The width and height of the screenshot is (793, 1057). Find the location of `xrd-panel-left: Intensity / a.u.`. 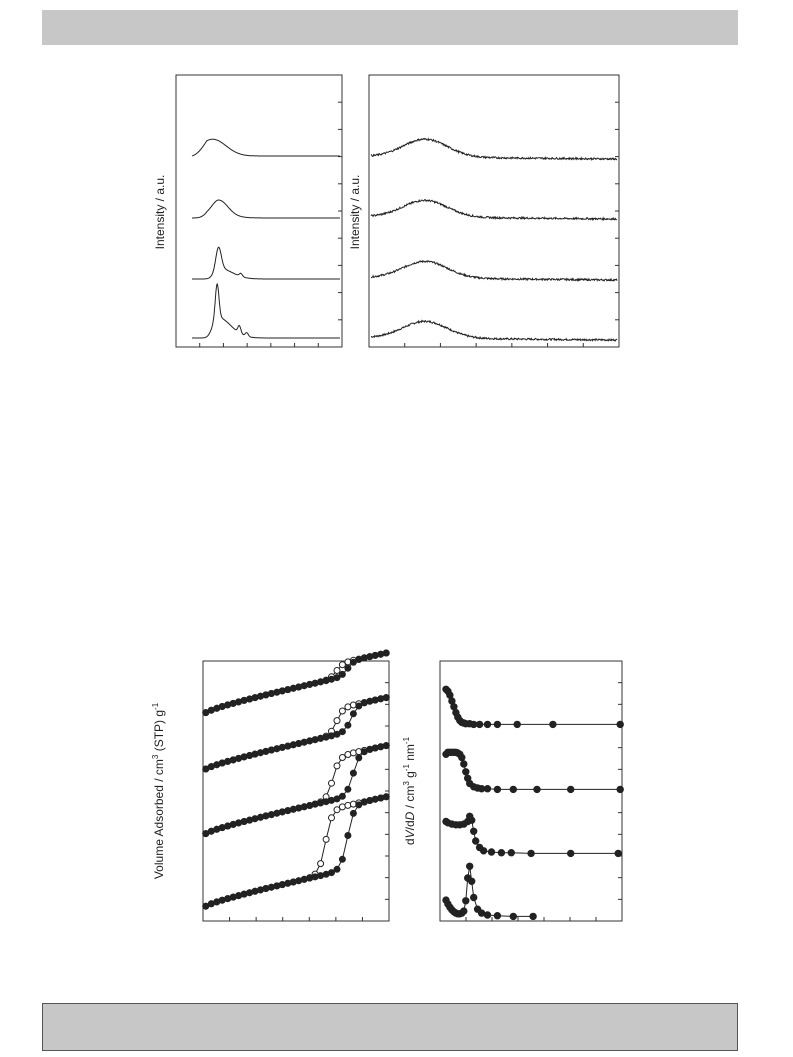

xrd-panel-left: Intensity / a.u. is located at coordinates (248, 211).